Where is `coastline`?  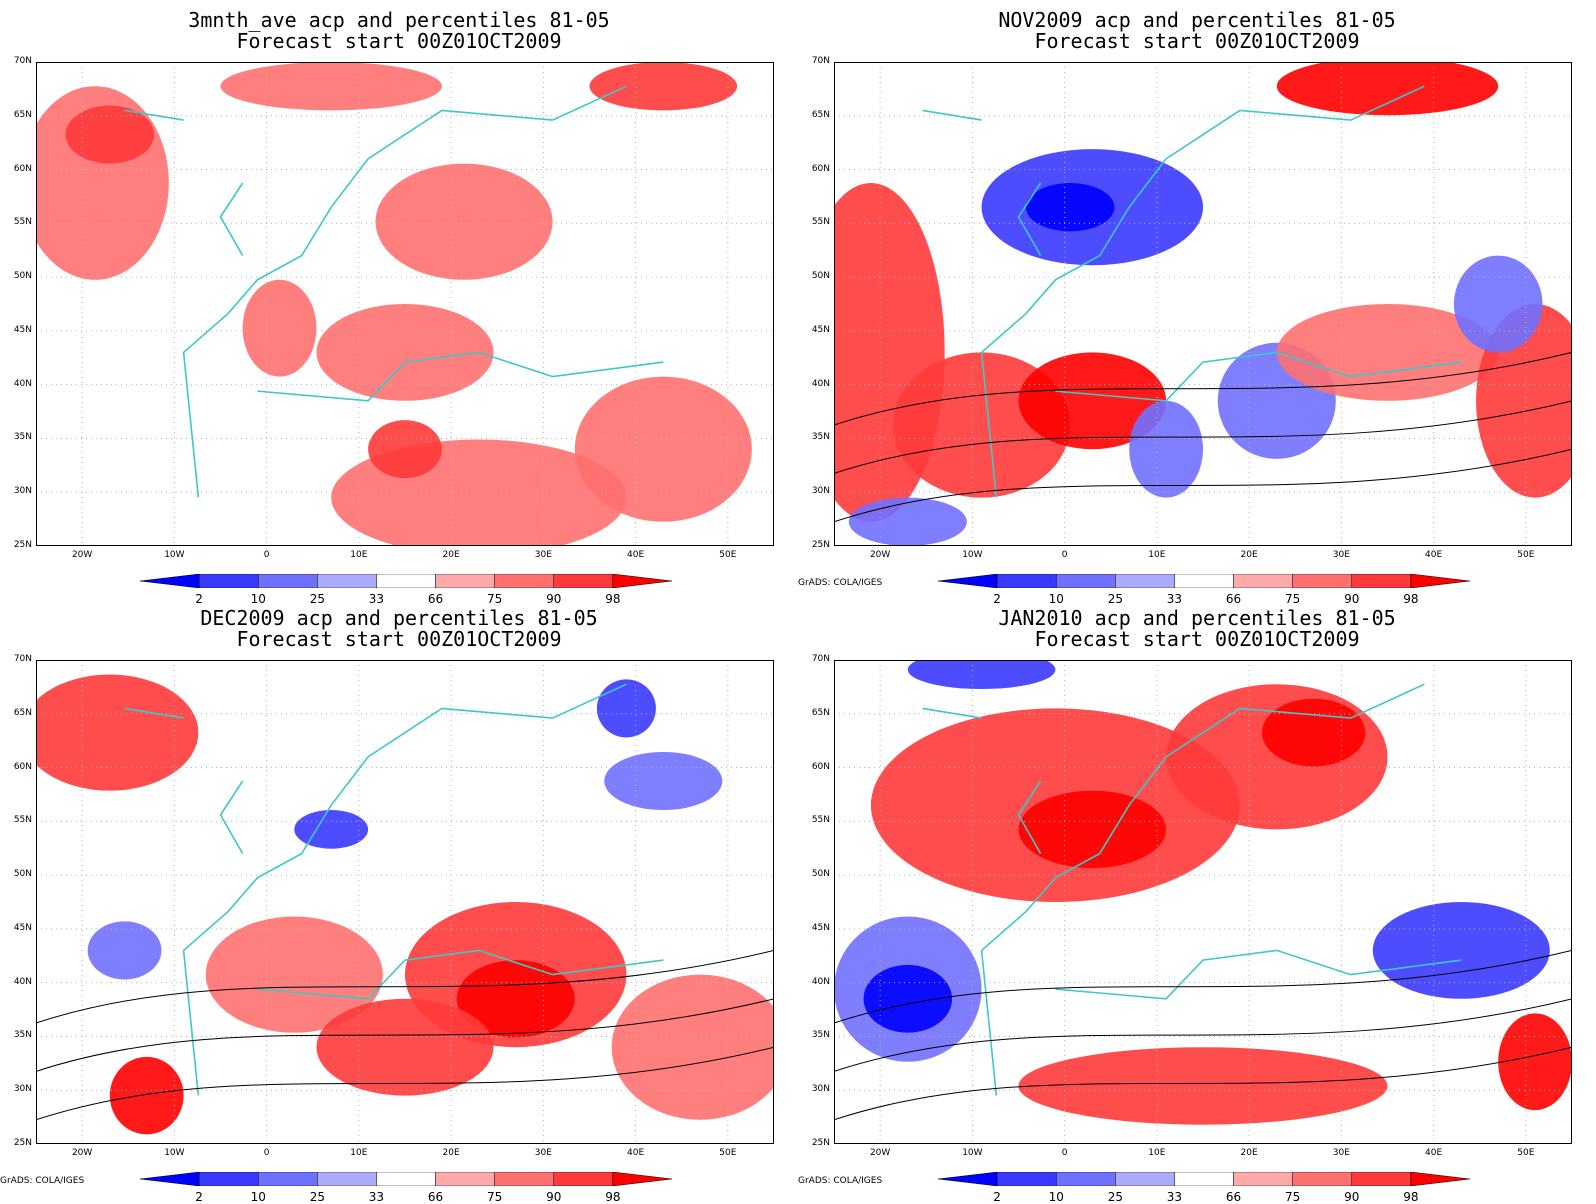
coastline is located at coordinates (394, 291).